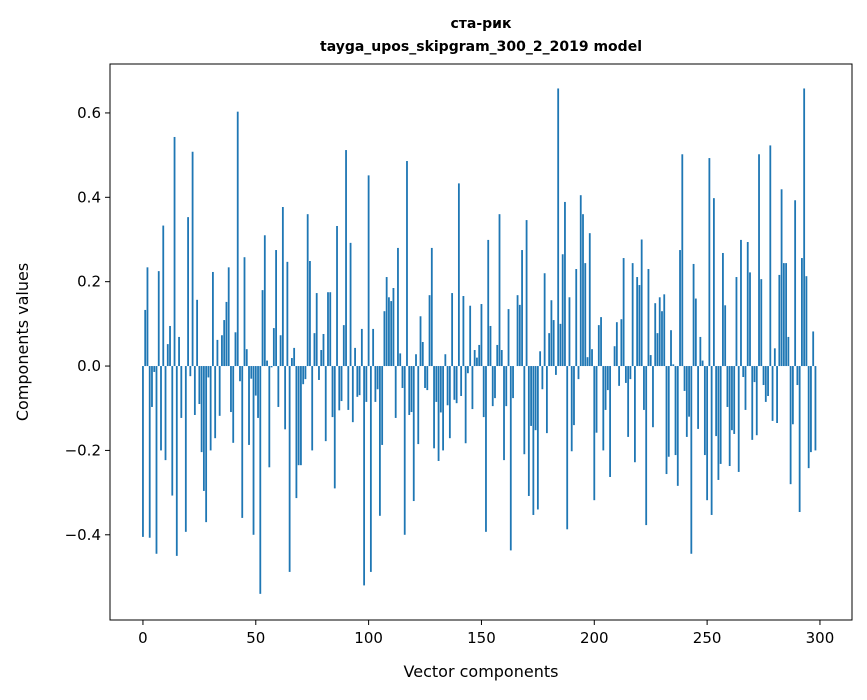 The width and height of the screenshot is (867, 700). Describe the element at coordinates (87, 324) in the screenshot. I see `y-axis: −0.4−0.20.00.20.40.6` at that location.